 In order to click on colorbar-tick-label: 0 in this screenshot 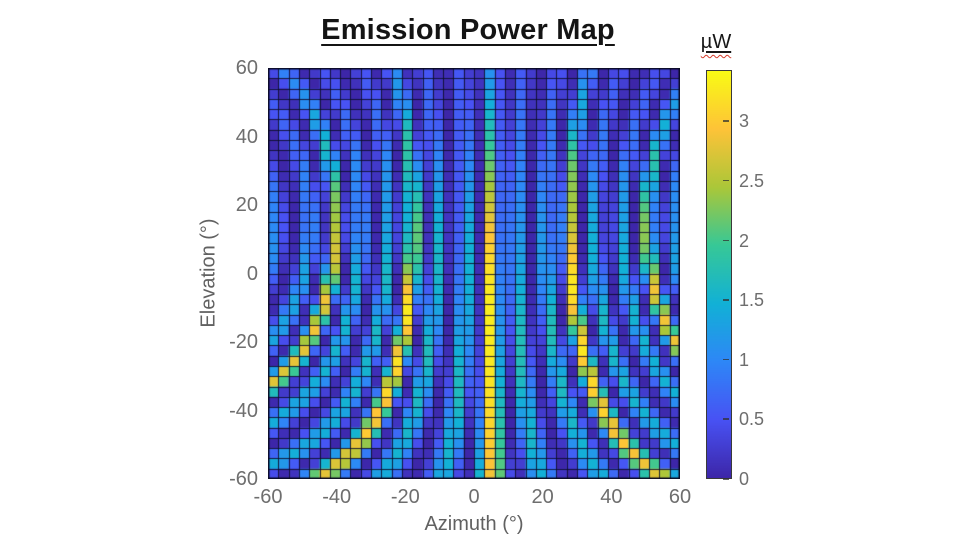, I will do `click(744, 479)`.